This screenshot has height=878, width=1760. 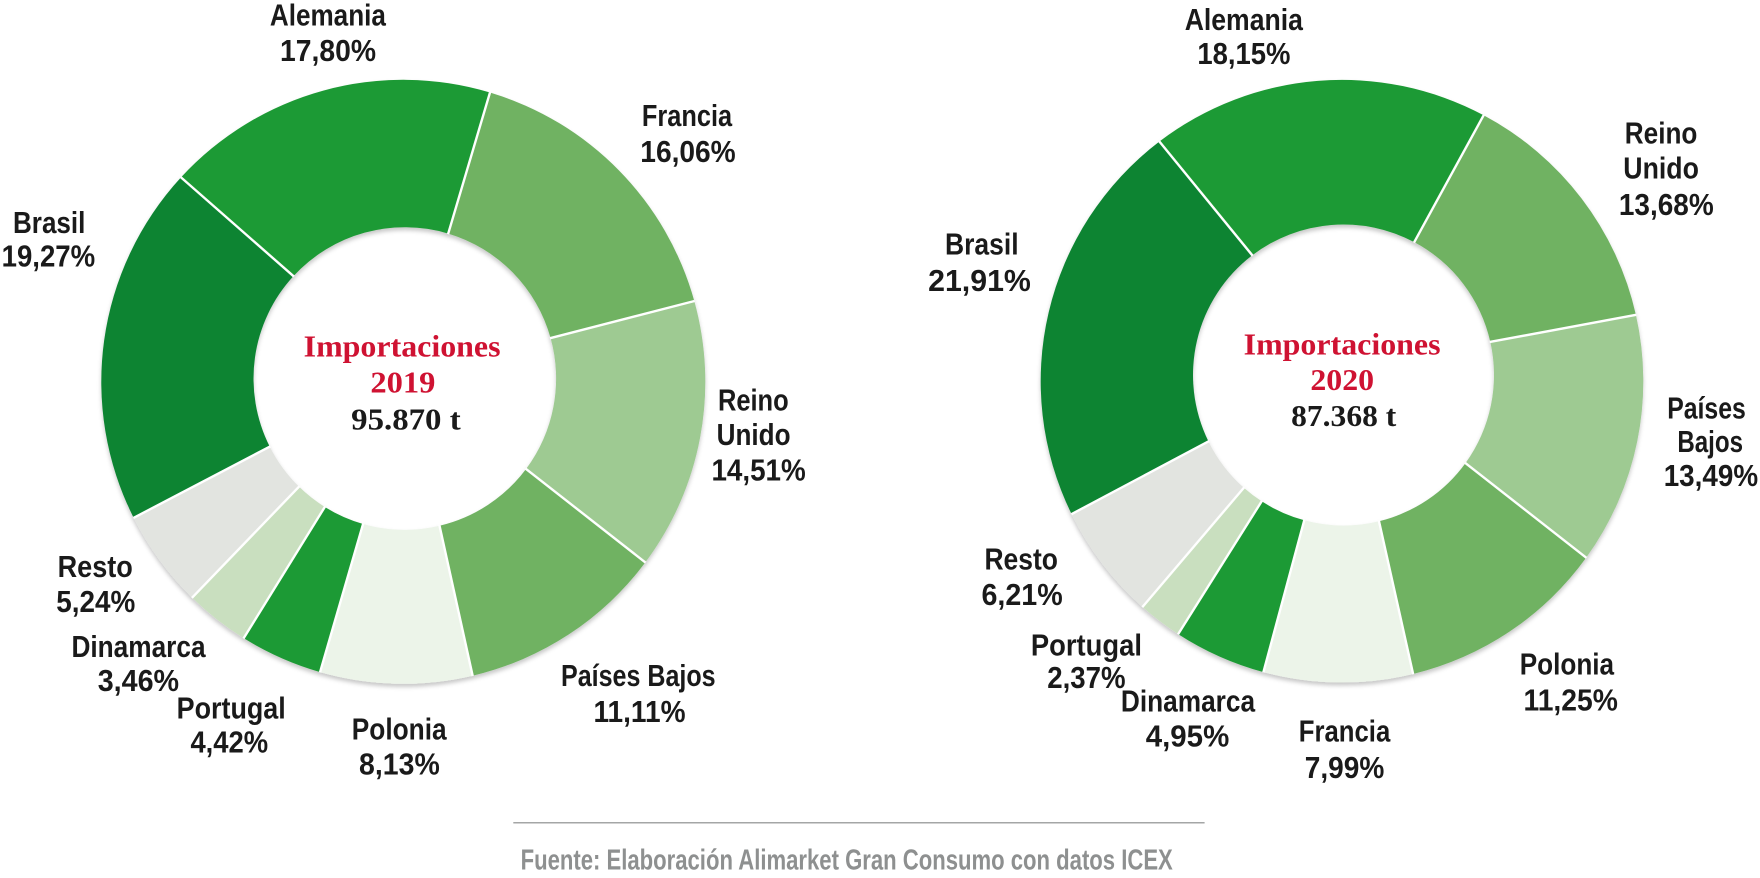 What do you see at coordinates (1666, 205) in the screenshot?
I see `svg-text: 13,68%` at bounding box center [1666, 205].